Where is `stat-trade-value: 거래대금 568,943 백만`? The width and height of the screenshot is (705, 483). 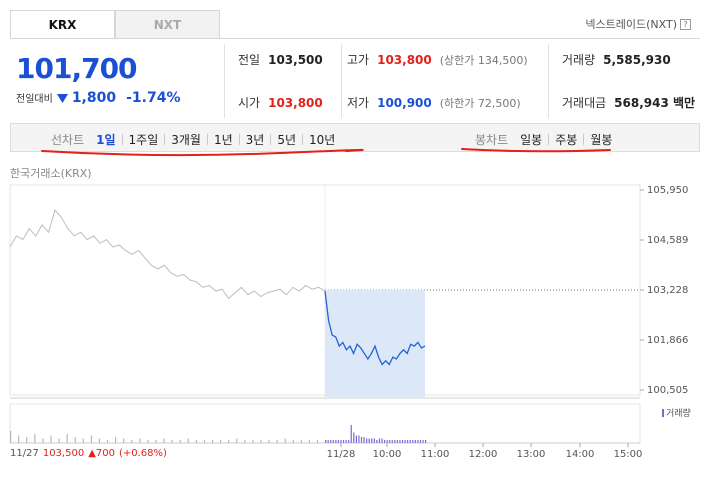 stat-trade-value: 거래대금 568,943 백만 is located at coordinates (628, 102).